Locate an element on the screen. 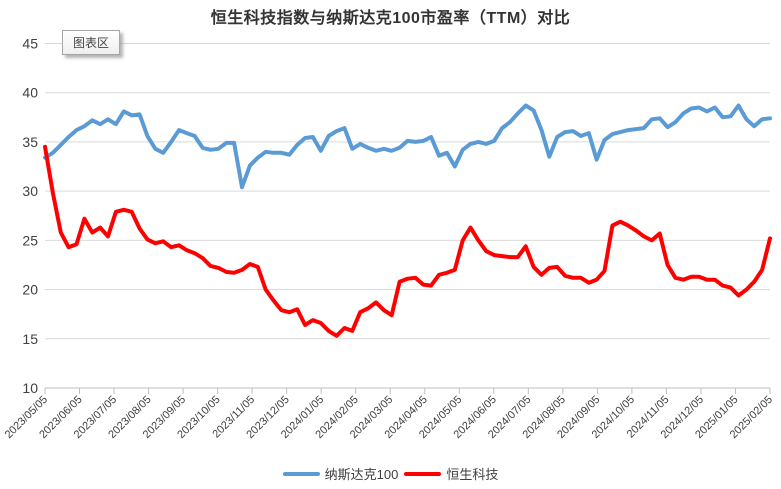 This screenshot has height=489, width=781. y-axis-labels: 10 15 20 25 30 35 40 45 is located at coordinates (30, 216).